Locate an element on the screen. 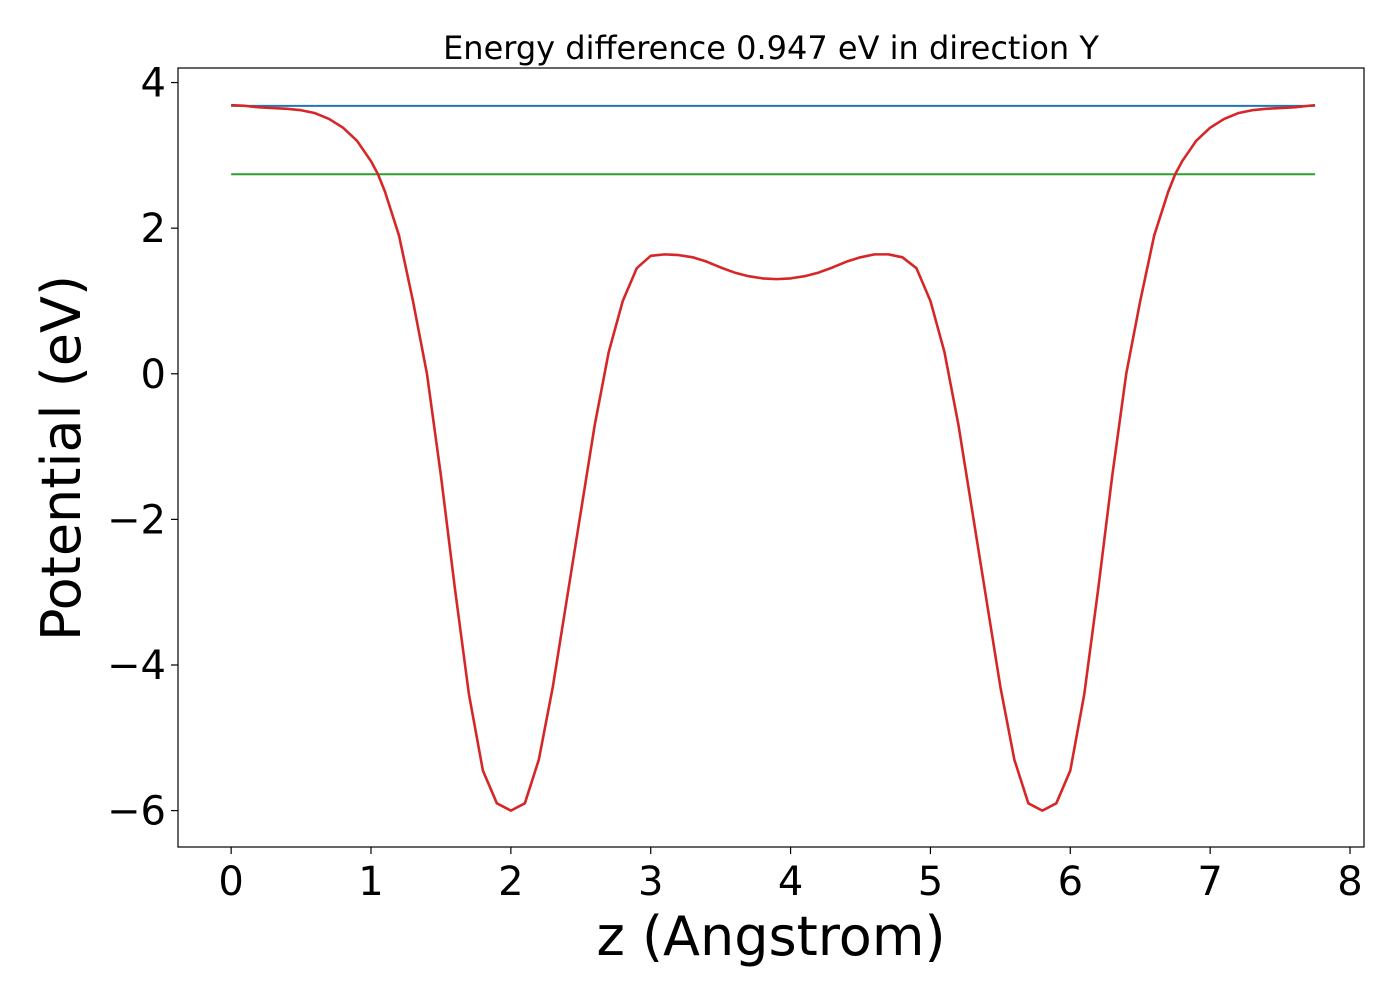  x-tick-label: 1 is located at coordinates (370, 882).